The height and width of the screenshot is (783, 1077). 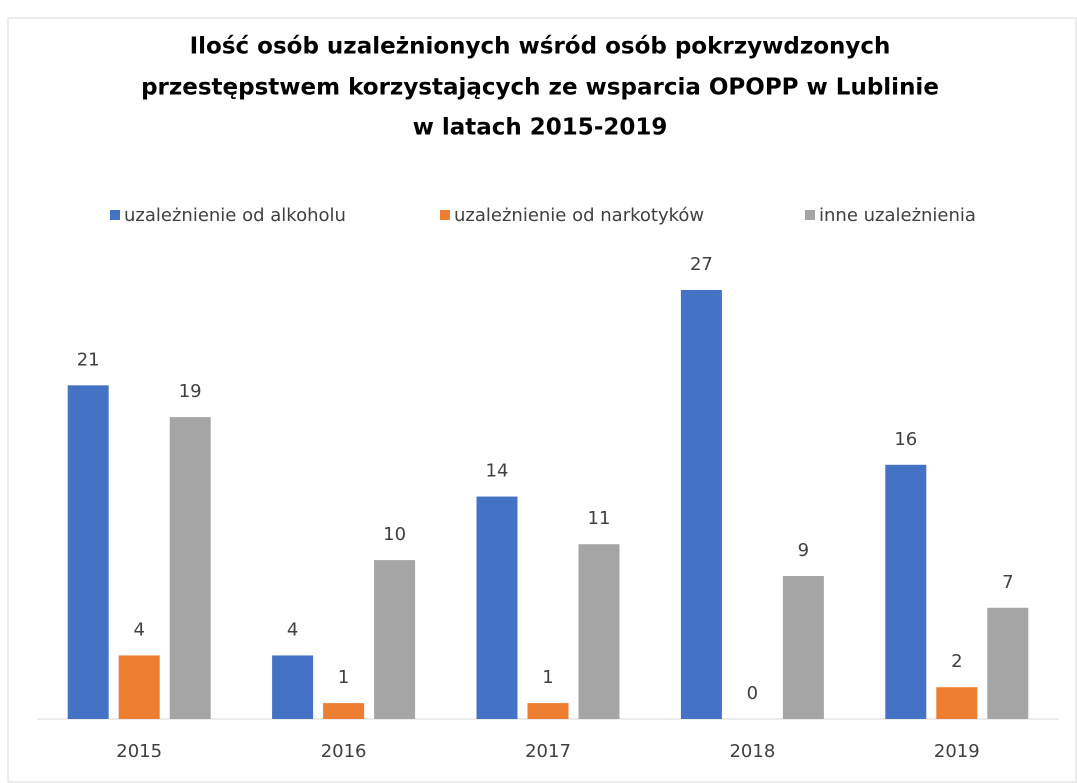 I want to click on data-label: 9, so click(x=803, y=550).